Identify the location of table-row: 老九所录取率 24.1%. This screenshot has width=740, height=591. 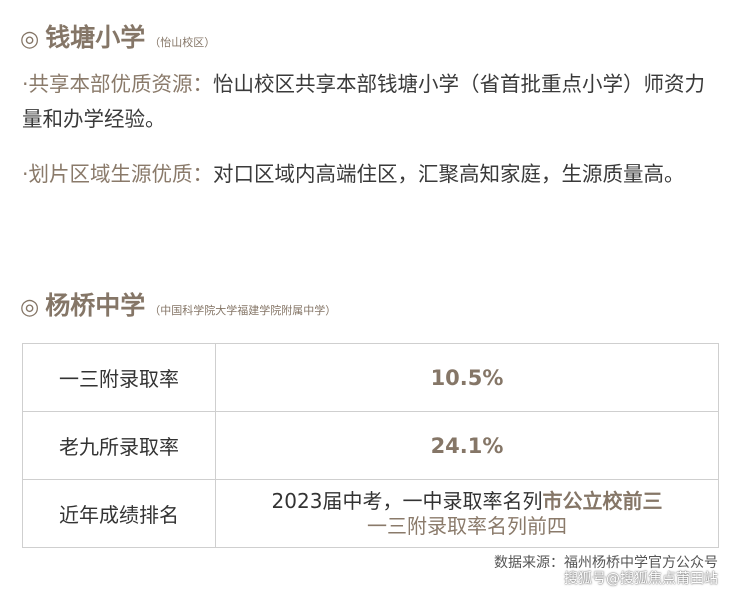
(370, 445).